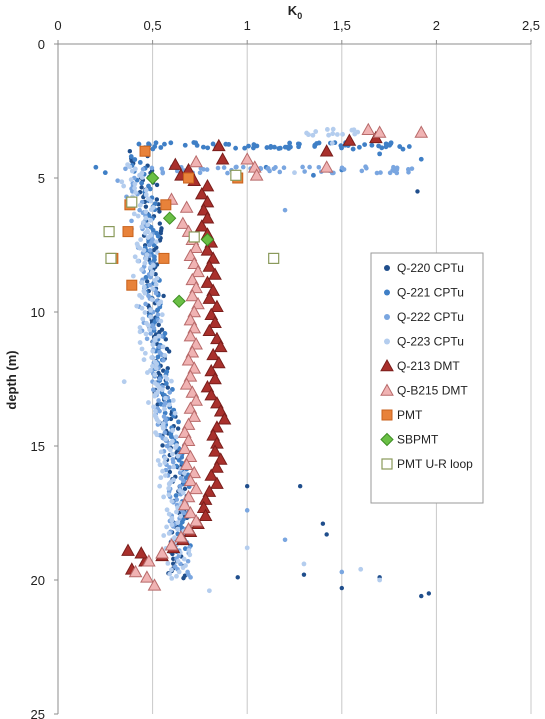  What do you see at coordinates (179, 301) in the screenshot?
I see `point-sbpmt` at bounding box center [179, 301].